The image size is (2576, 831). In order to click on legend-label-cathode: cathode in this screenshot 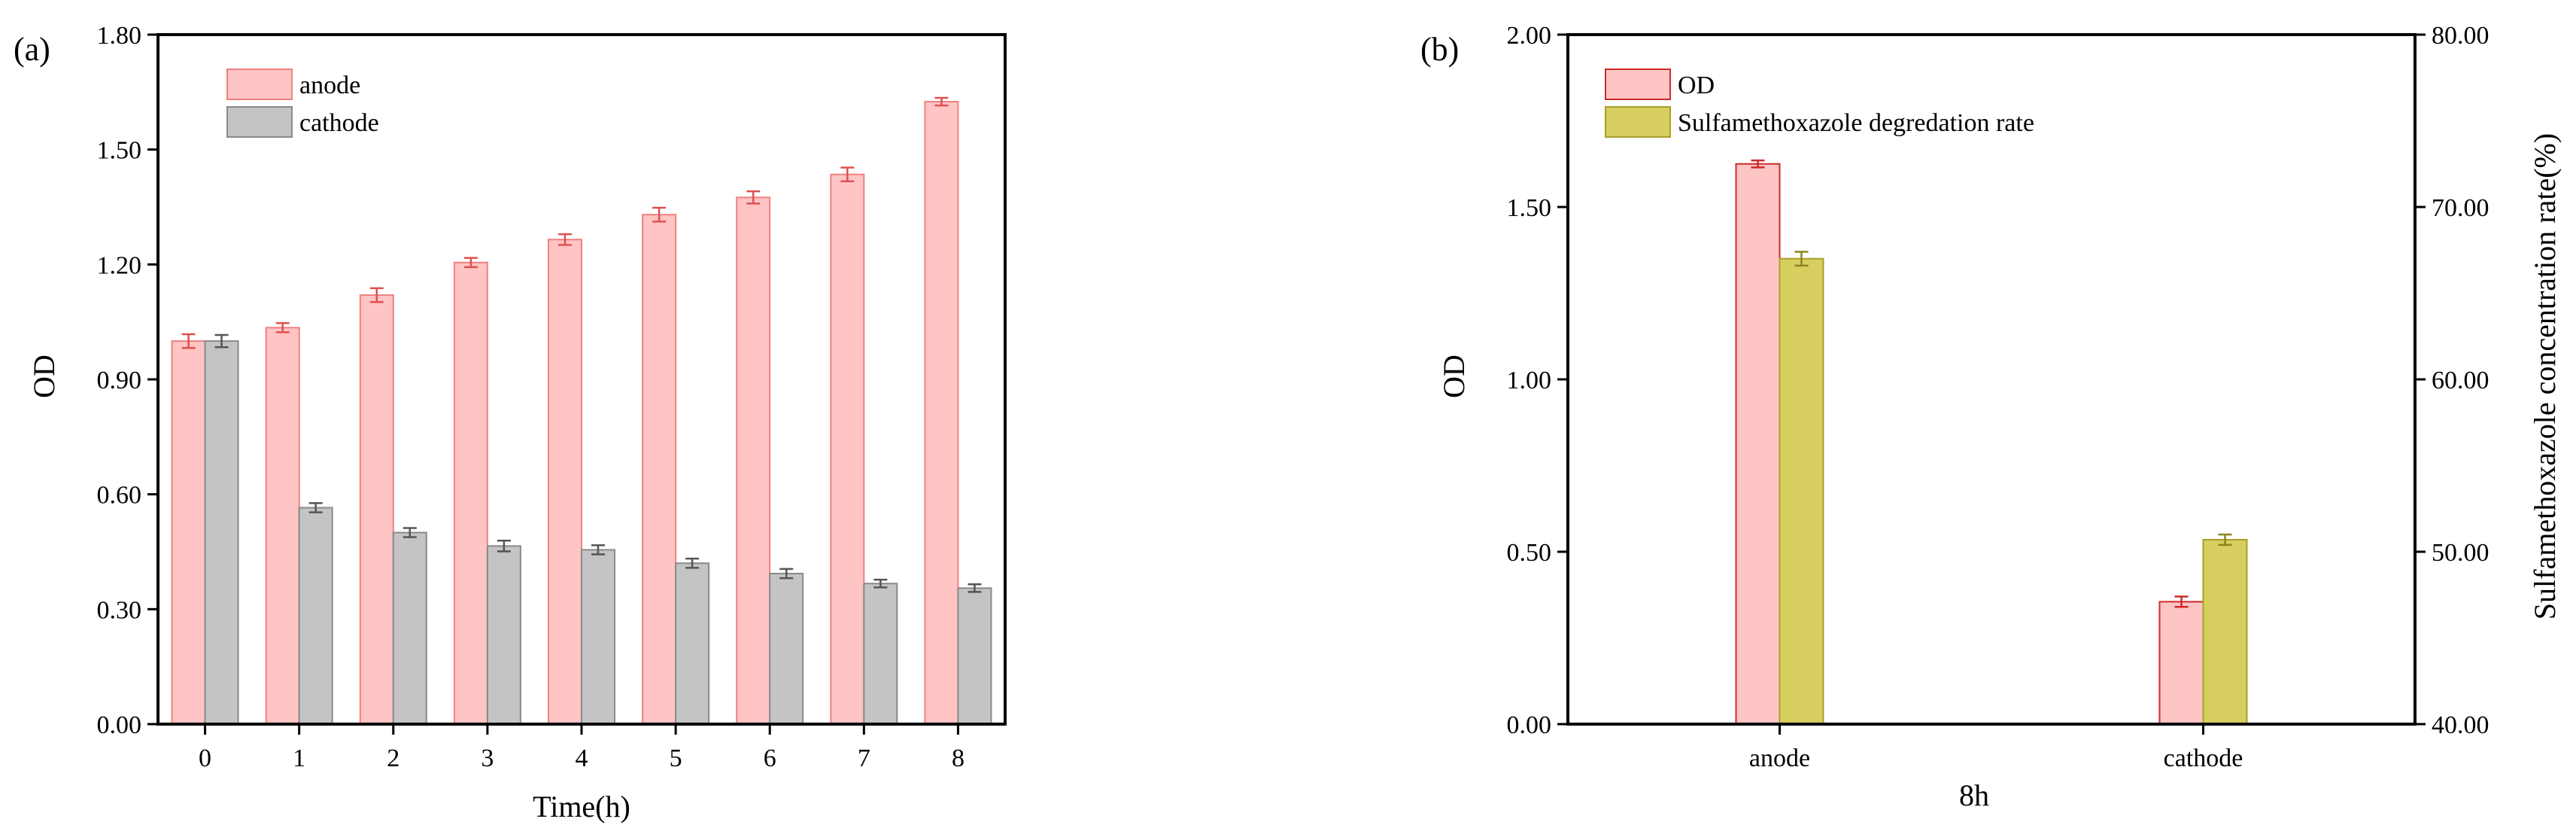, I will do `click(339, 123)`.